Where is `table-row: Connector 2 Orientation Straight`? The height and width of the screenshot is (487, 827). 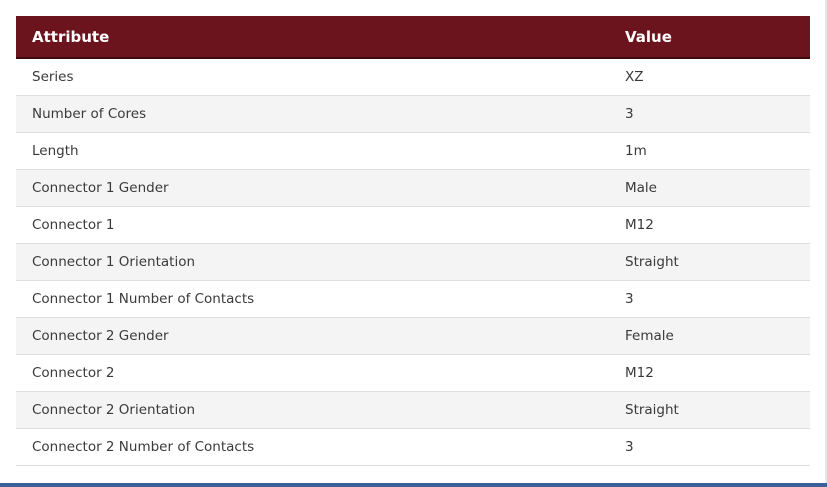 table-row: Connector 2 Orientation Straight is located at coordinates (413, 410).